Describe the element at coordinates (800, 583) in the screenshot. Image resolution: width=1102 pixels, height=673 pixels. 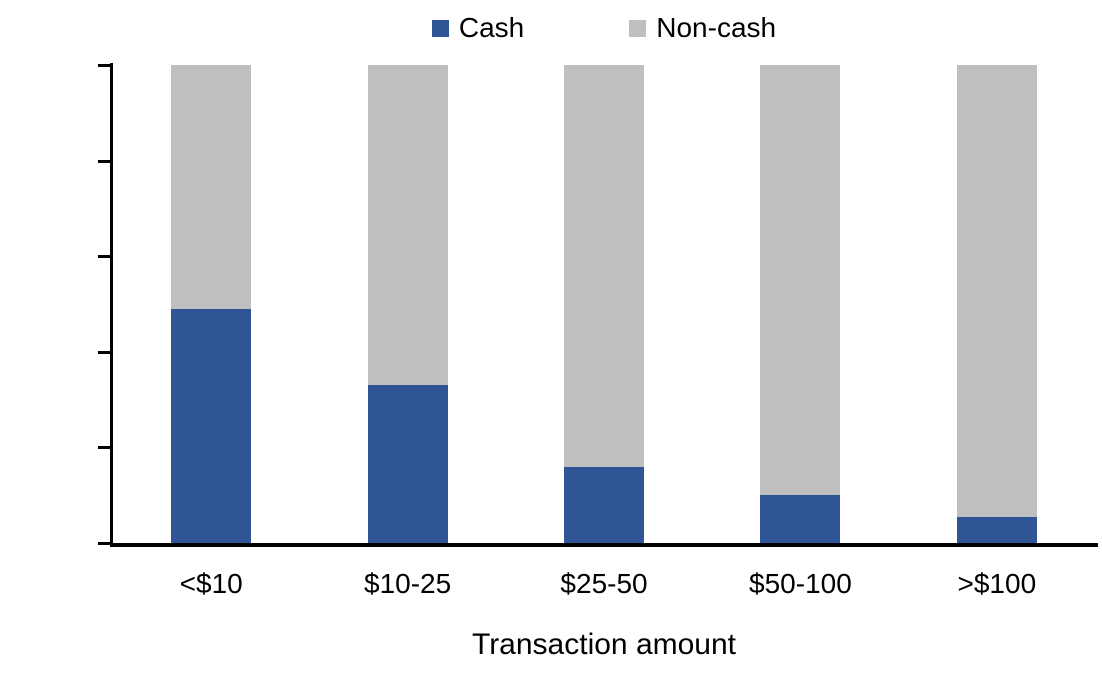
I see `x-label-50-100: $50-100` at that location.